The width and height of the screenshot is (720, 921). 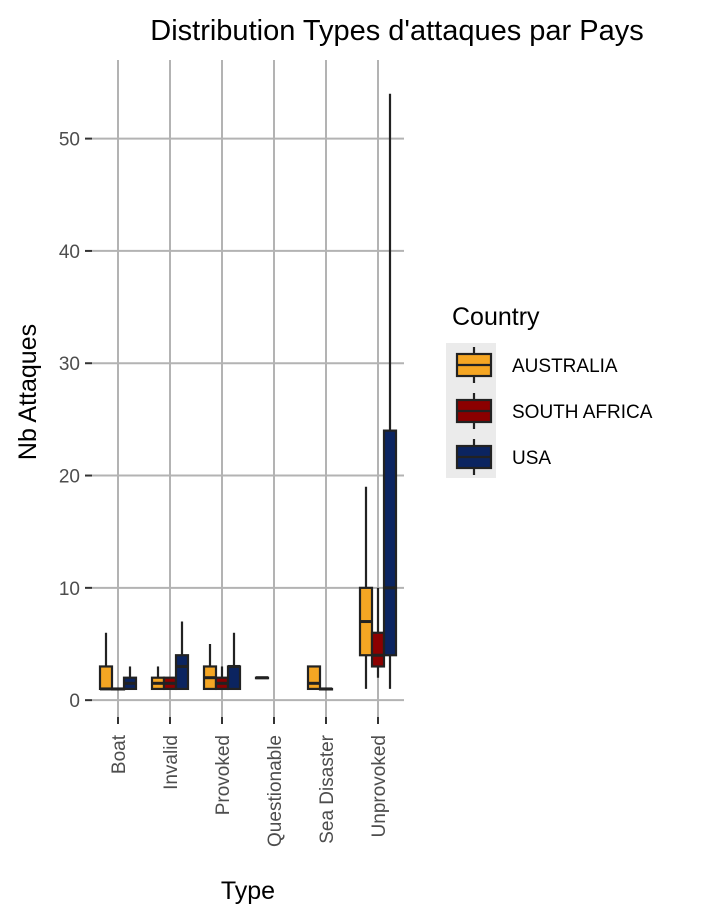 I want to click on legend-label: USA, so click(x=531, y=458).